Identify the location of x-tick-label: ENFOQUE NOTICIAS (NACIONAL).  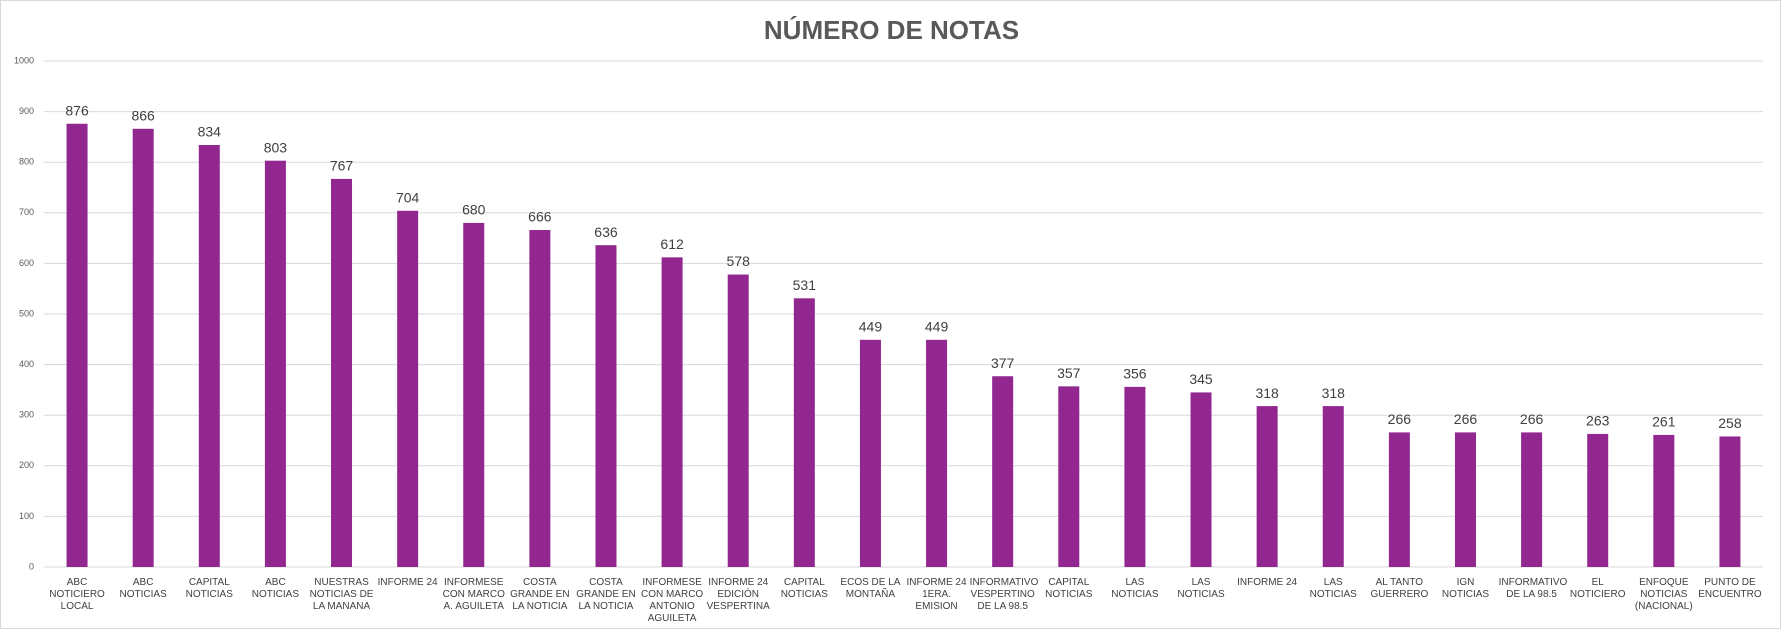
(1663, 594).